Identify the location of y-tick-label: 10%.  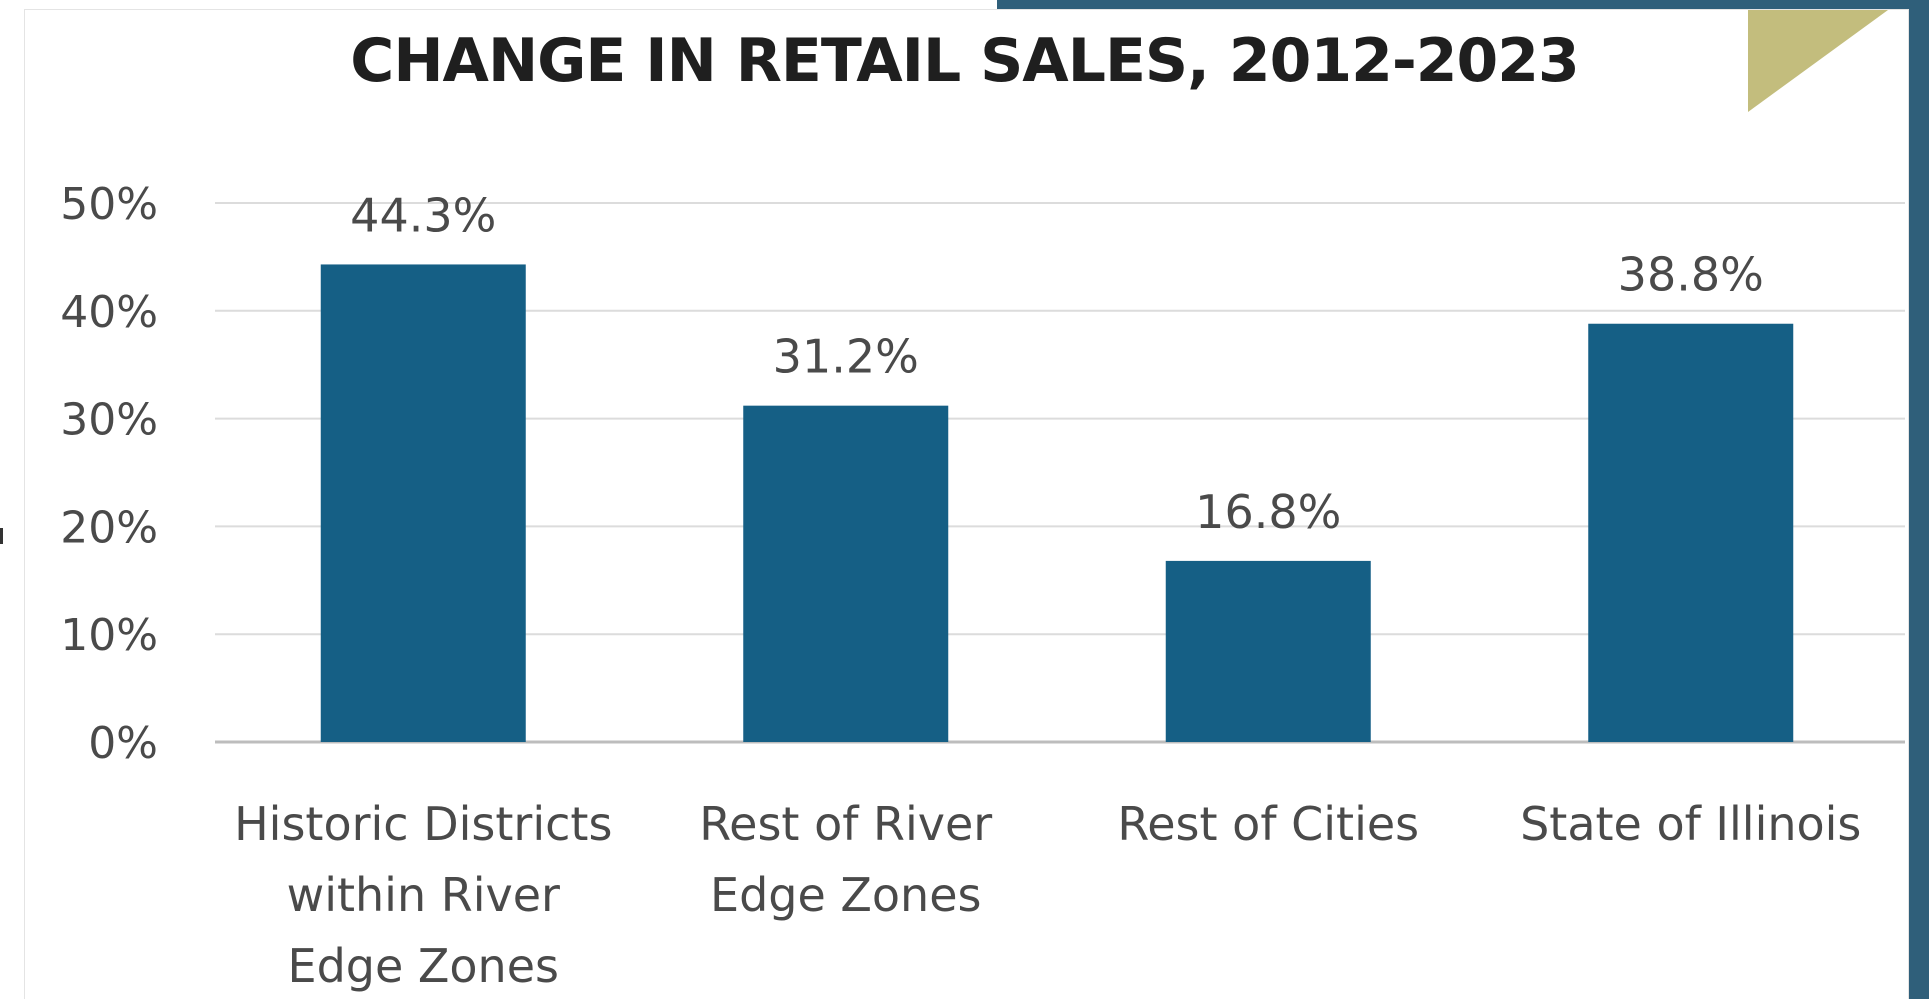
(109, 635).